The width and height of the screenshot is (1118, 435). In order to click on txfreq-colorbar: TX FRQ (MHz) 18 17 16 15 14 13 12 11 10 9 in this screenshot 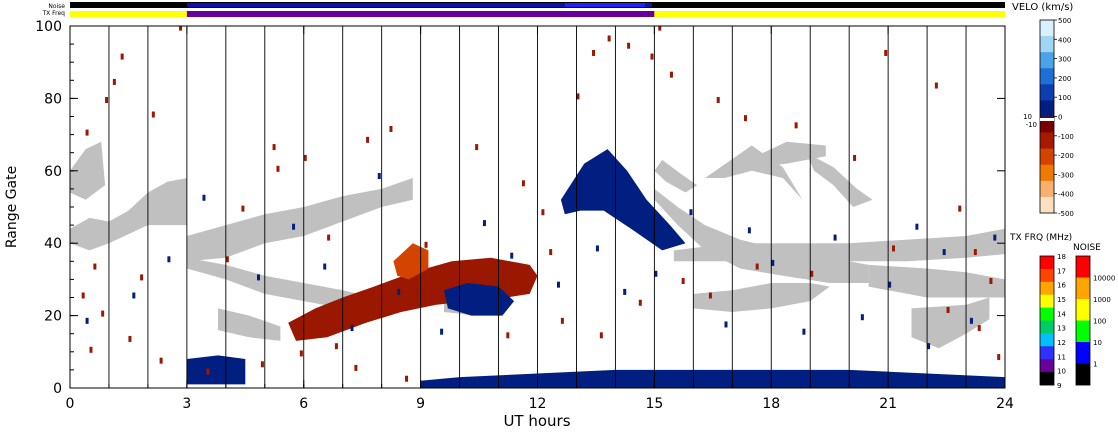, I will do `click(1040, 311)`.